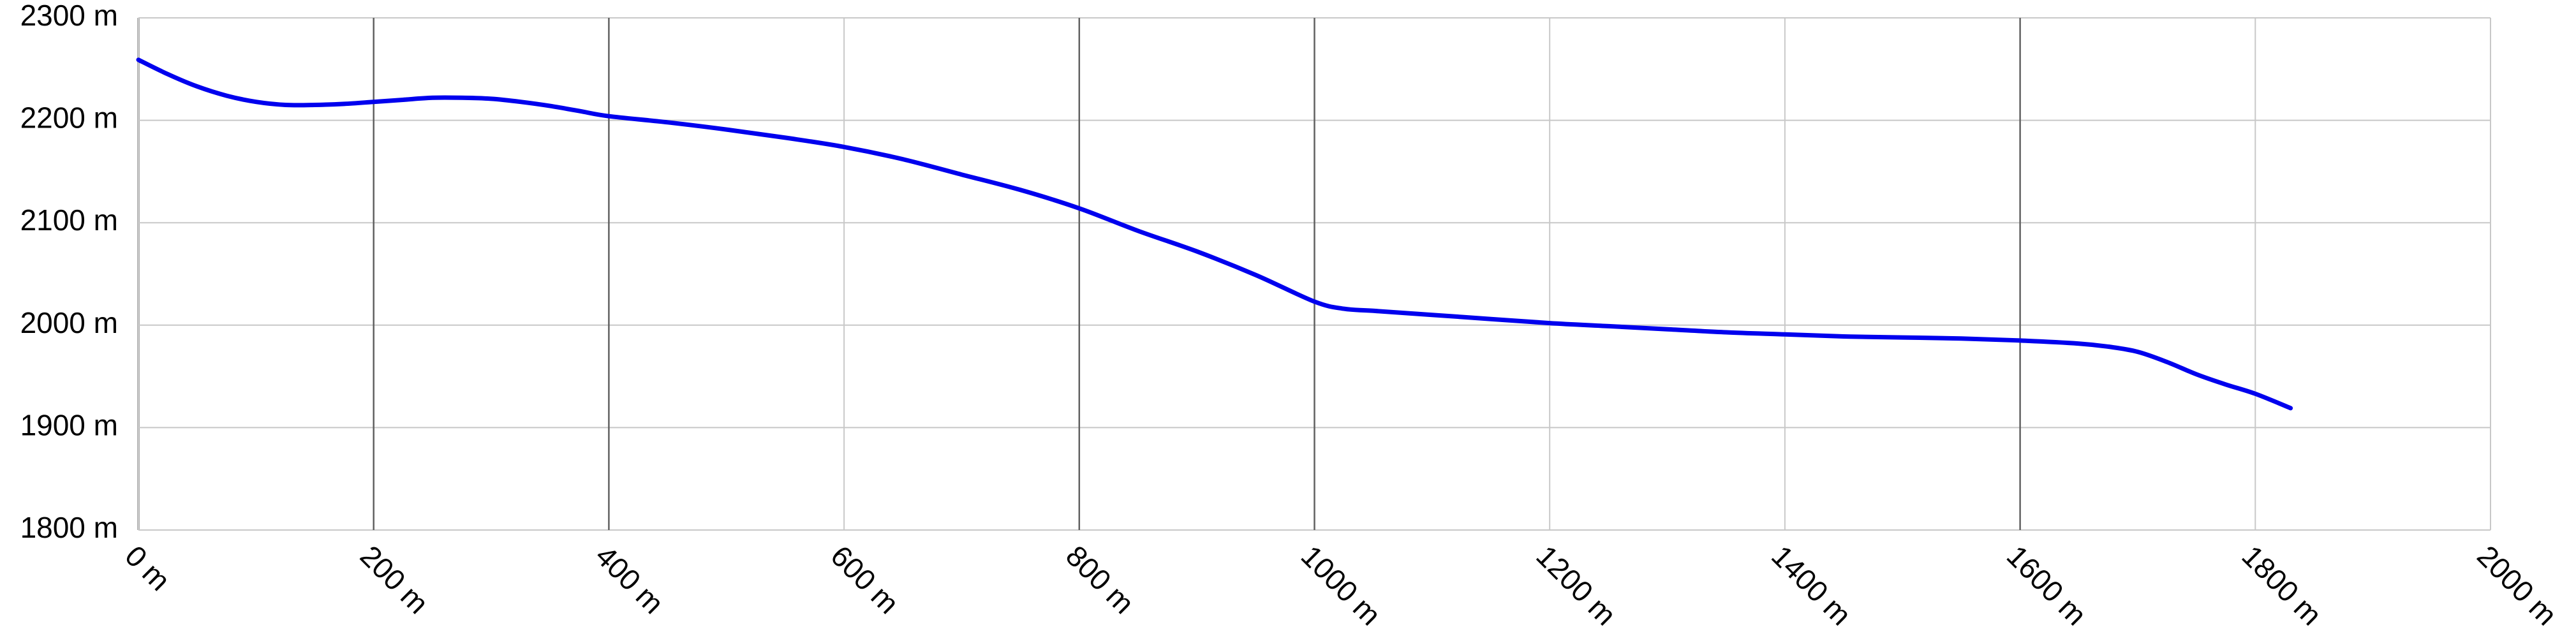 This screenshot has height=641, width=2576. Describe the element at coordinates (69, 272) in the screenshot. I see `y-axis-labels: 1800 m 1900 m 2000 m 2100 m 2200 m 2300 m` at that location.